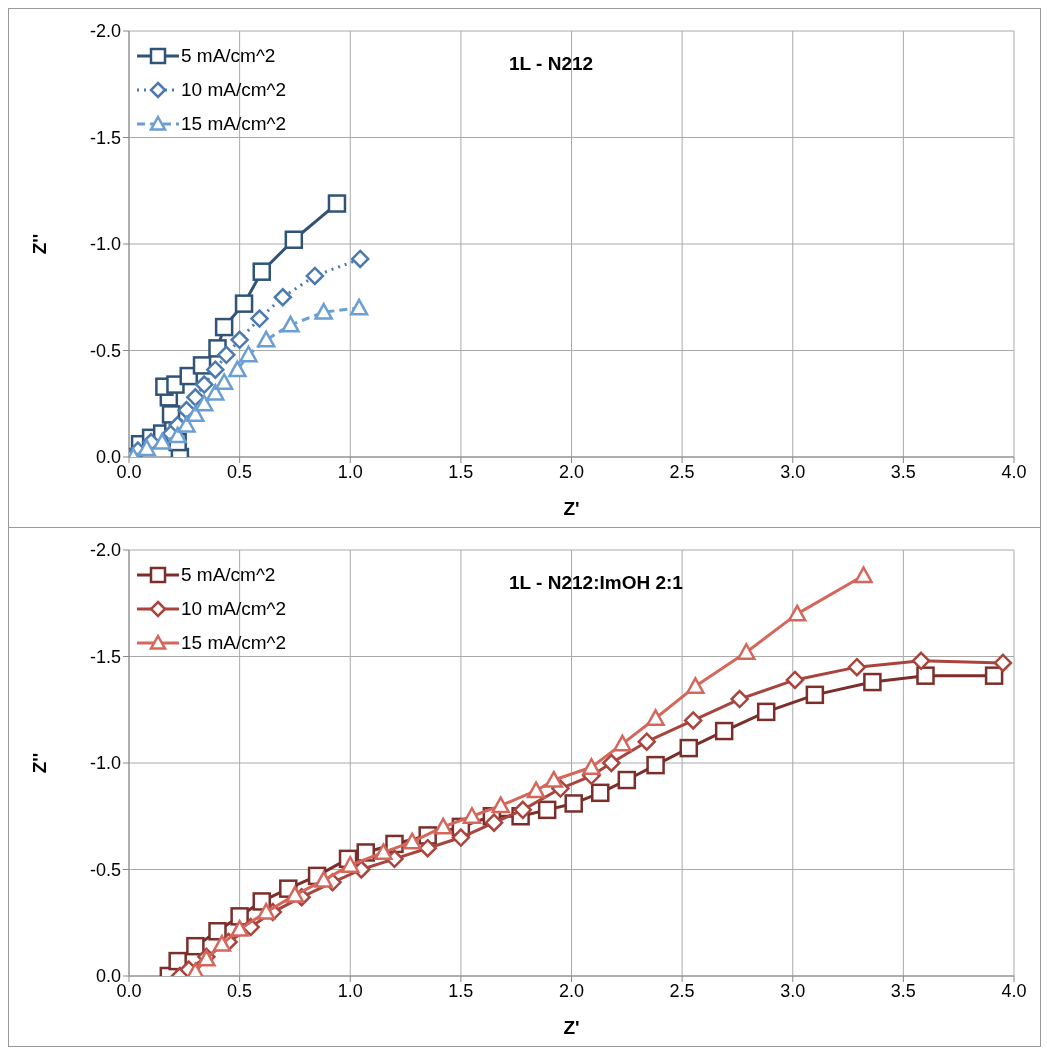 The image size is (1047, 1055). Describe the element at coordinates (551, 64) in the screenshot. I see `text: 1L - N212` at that location.